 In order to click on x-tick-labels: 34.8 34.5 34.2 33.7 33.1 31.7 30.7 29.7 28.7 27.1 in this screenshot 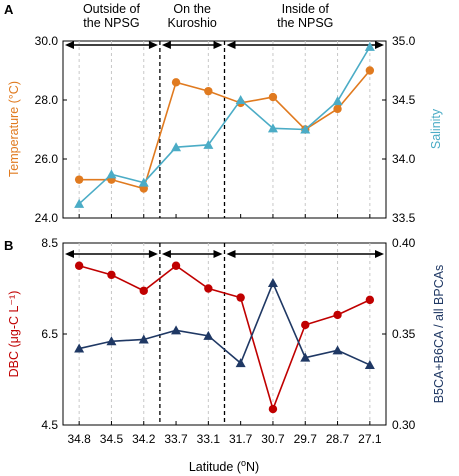, I will do `click(224, 439)`.